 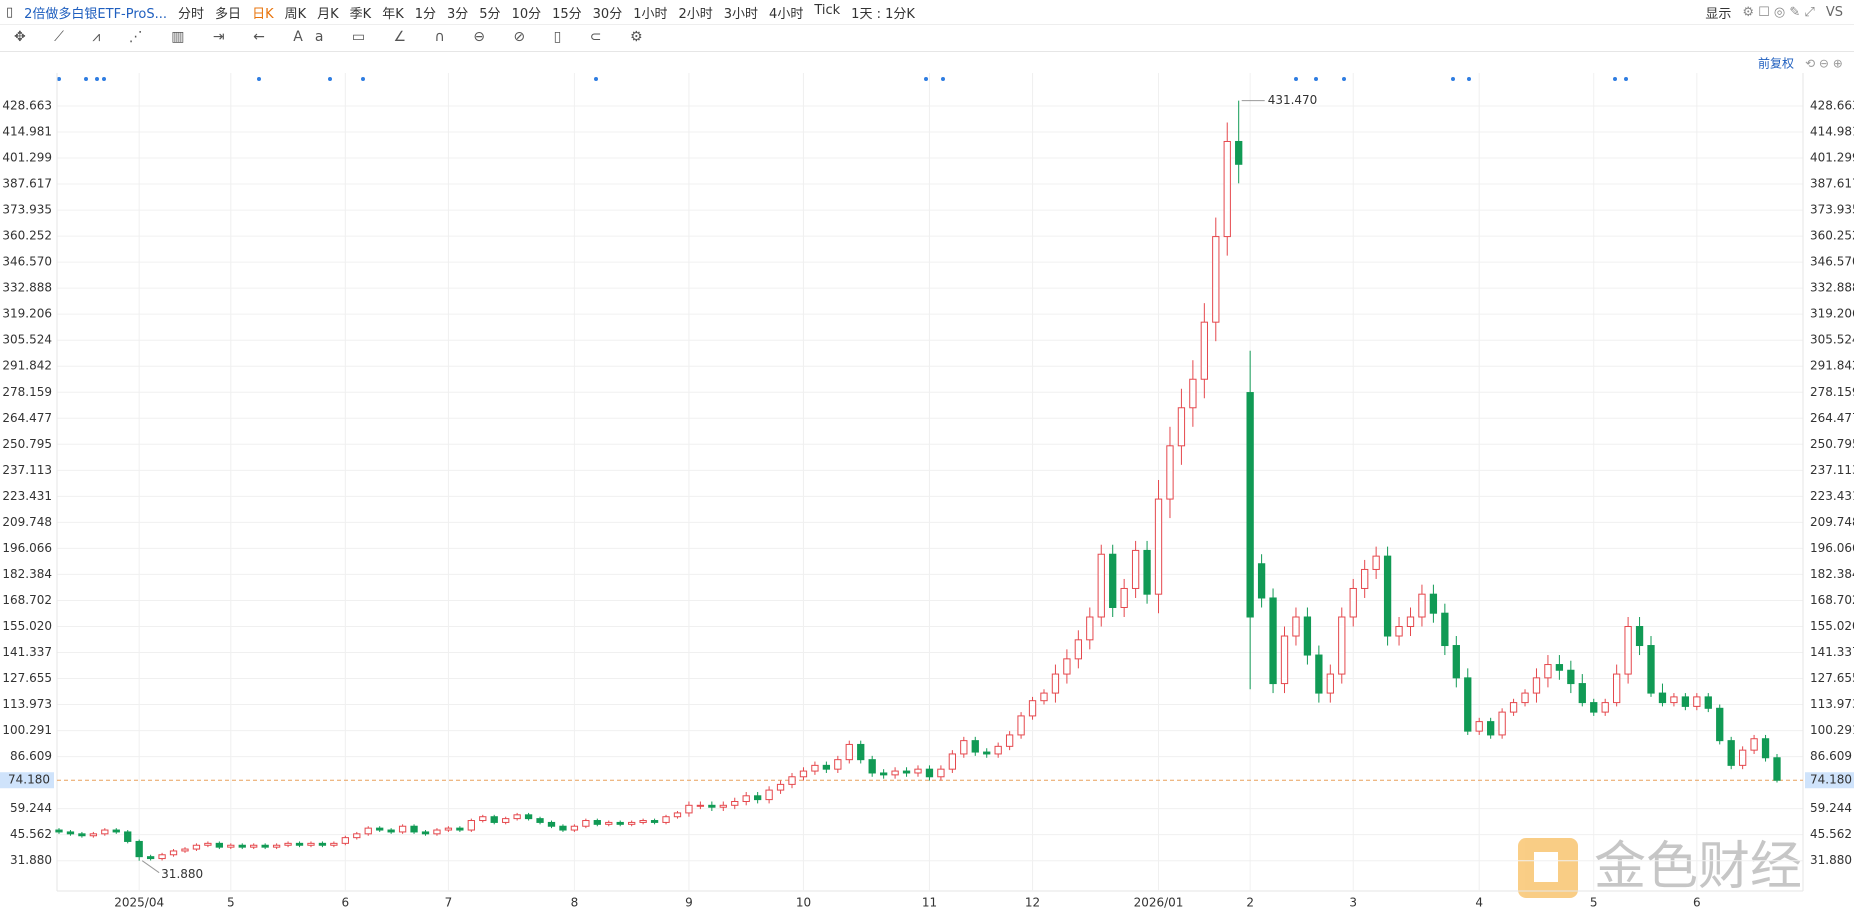 I want to click on max-label: 431.470, so click(x=1293, y=100).